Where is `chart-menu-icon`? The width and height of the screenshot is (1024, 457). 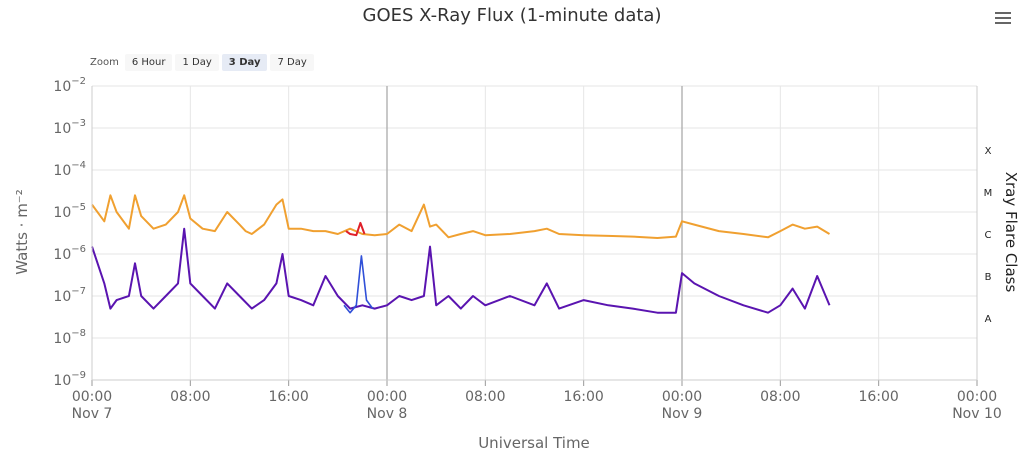
chart-menu-icon is located at coordinates (1003, 18).